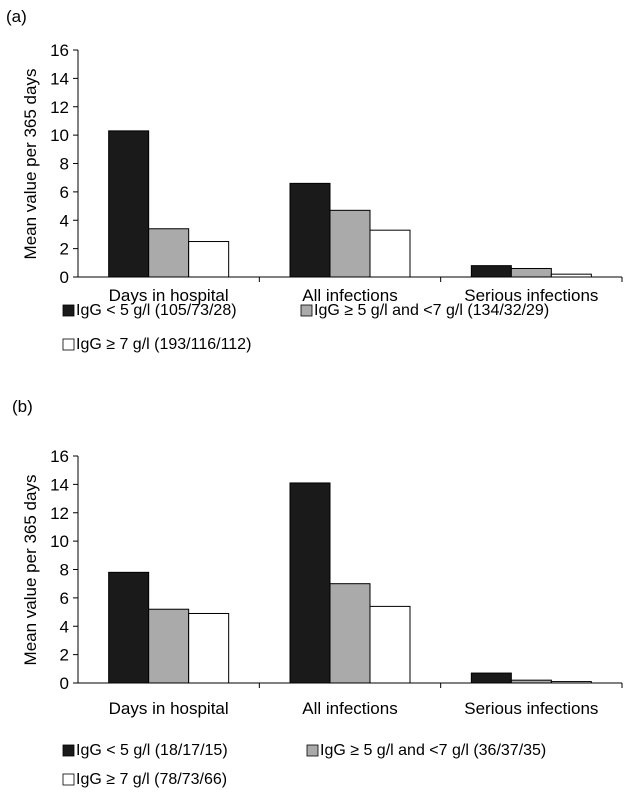  I want to click on panel-b-y-axis-label: Mean value per 365 days, so click(30, 570).